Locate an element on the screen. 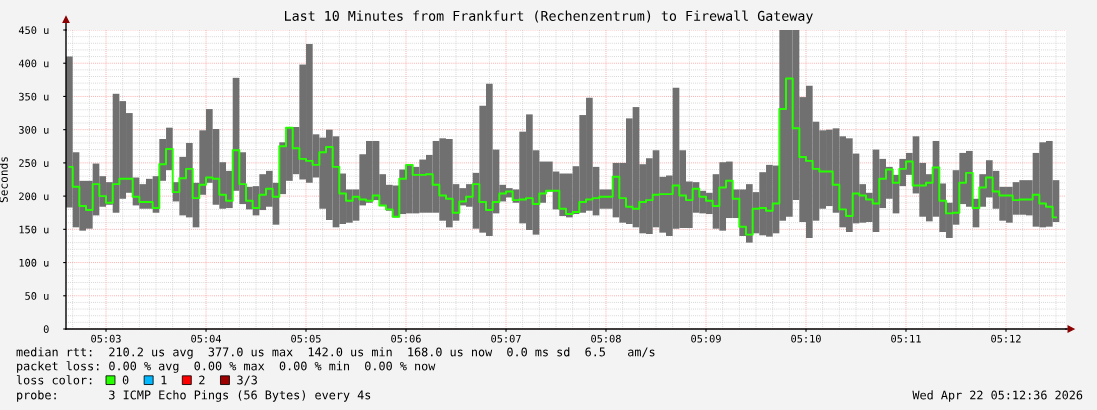 Image resolution: width=1097 pixels, height=410 pixels. y-tick-label: 200 u is located at coordinates (34, 196).